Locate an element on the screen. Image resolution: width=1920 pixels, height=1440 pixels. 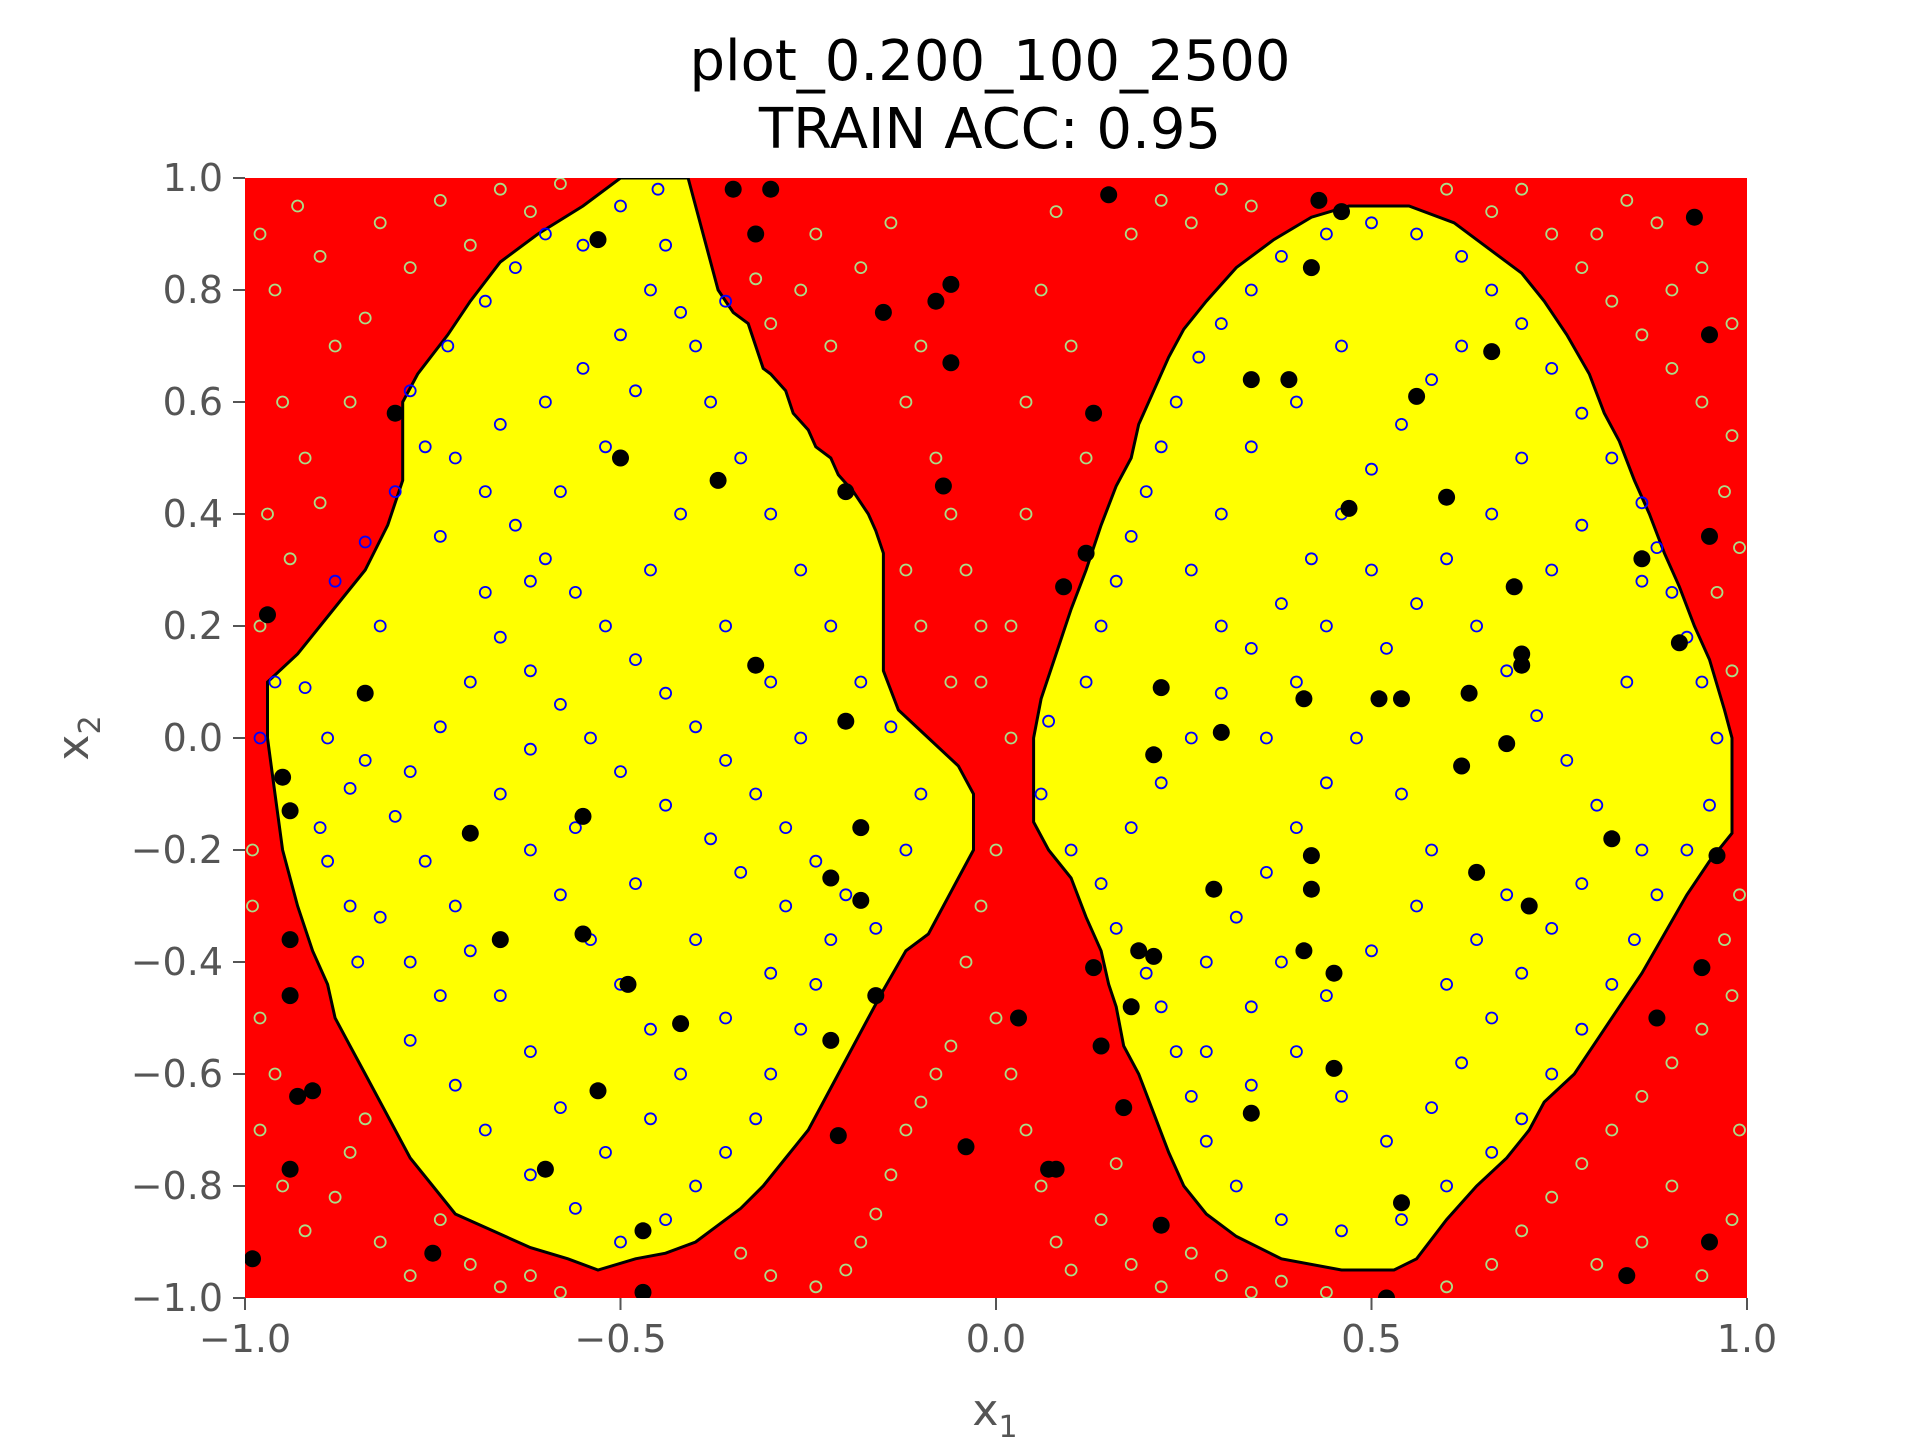
x-tick-label: −1.0 is located at coordinates (245, 1339).